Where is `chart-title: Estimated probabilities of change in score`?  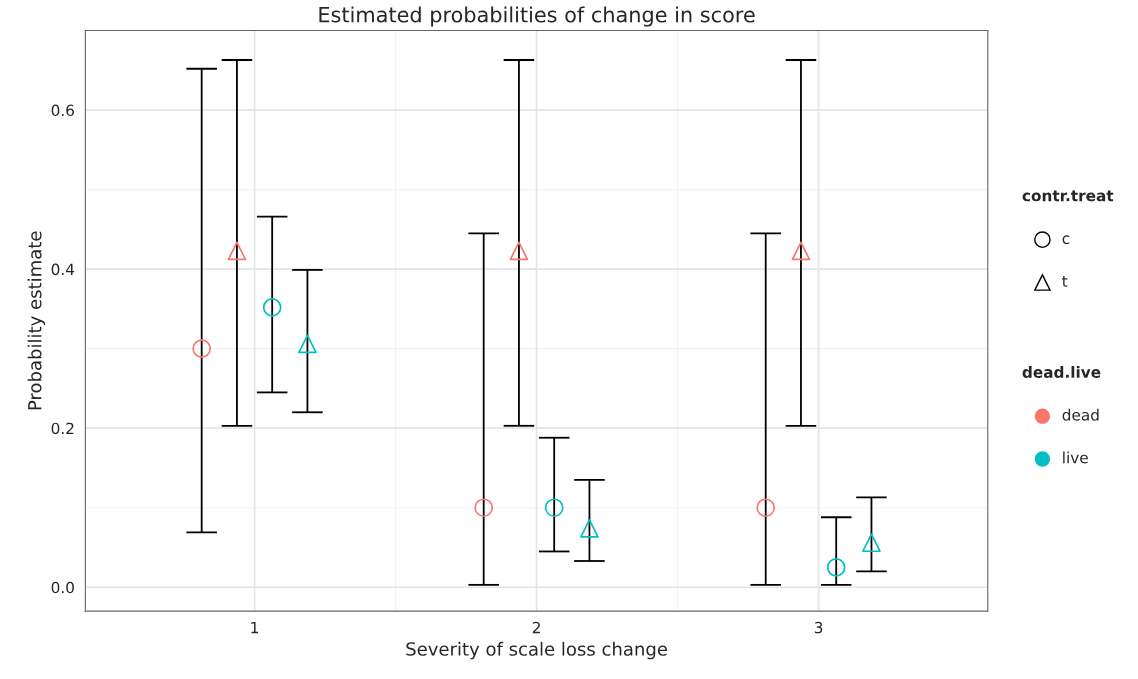
chart-title: Estimated probabilities of change in score is located at coordinates (537, 16).